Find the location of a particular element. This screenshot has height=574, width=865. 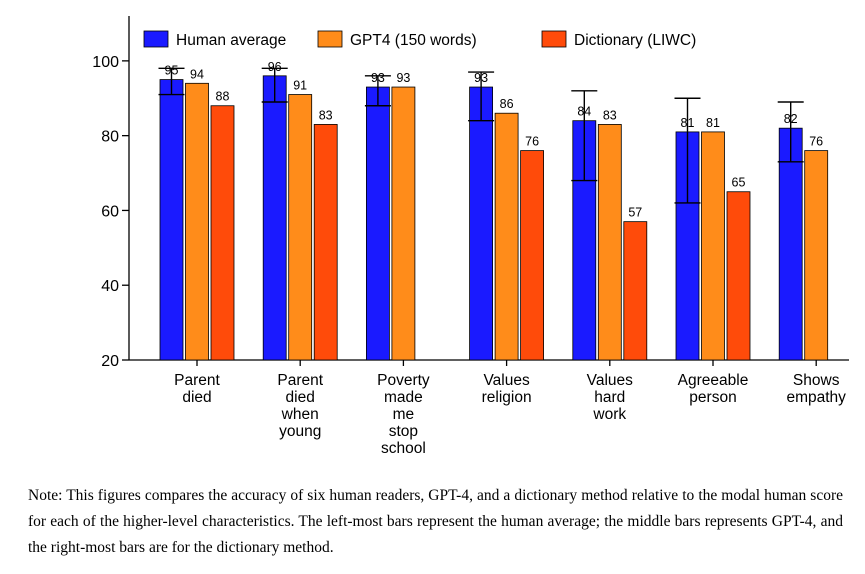

legend-label: Dictionary (LIWC) is located at coordinates (635, 40).